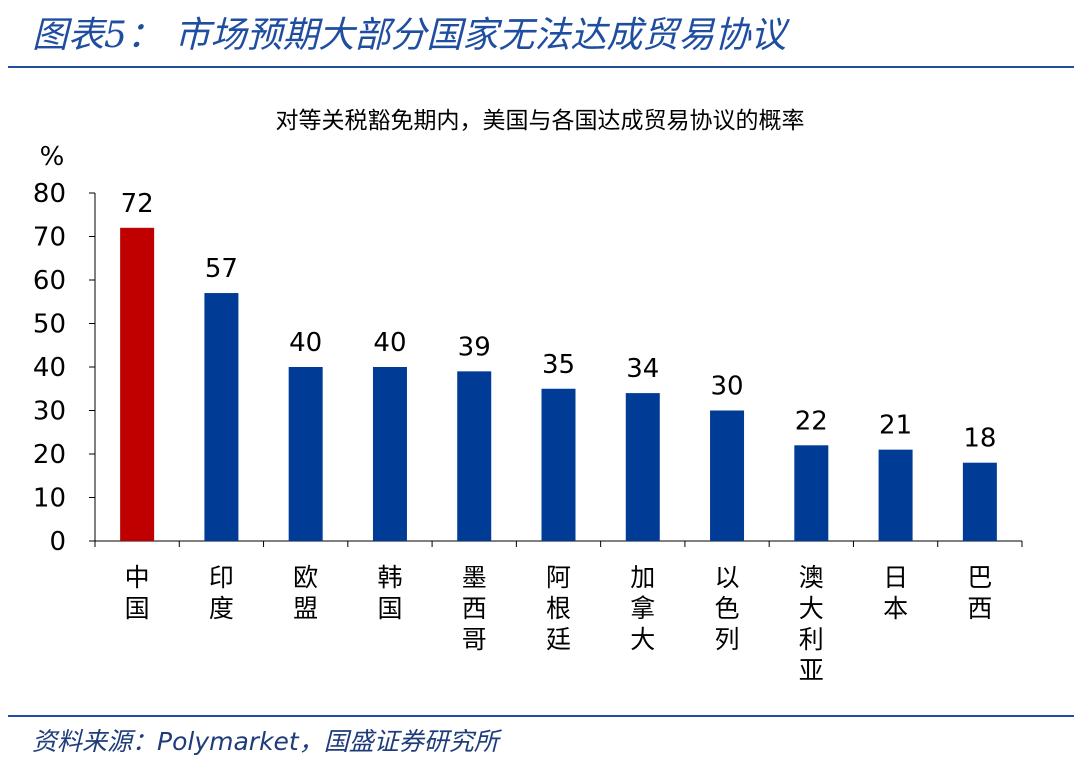 This screenshot has width=1080, height=762. I want to click on category-label: 巴西, so click(979, 593).